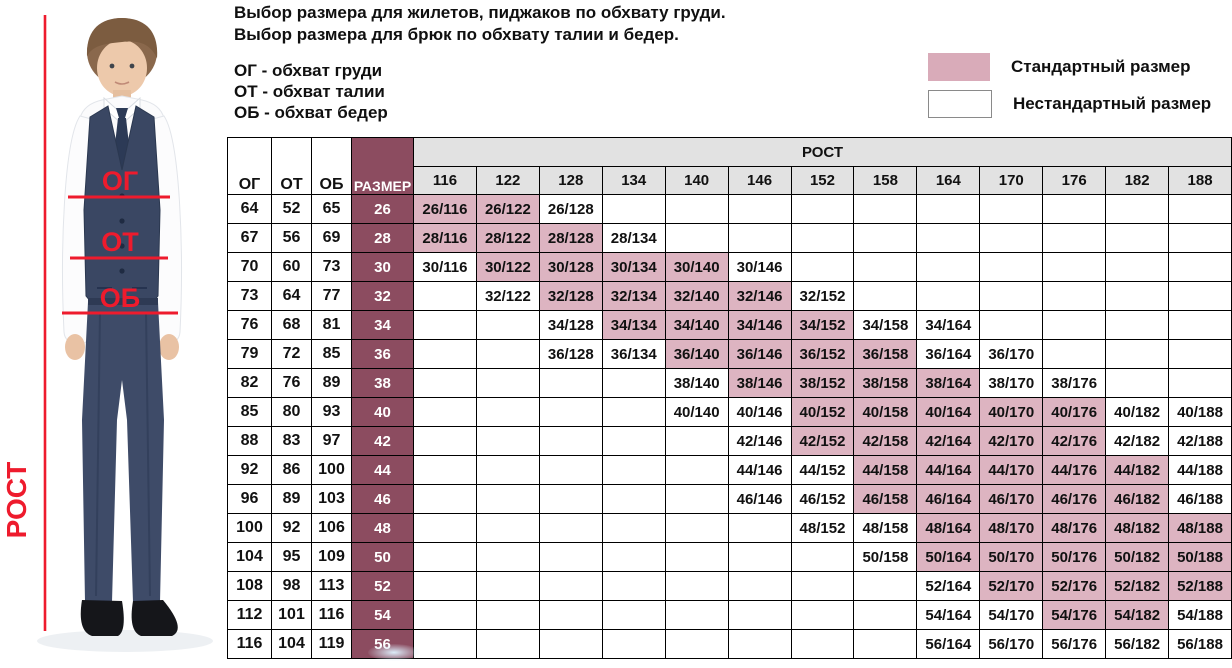 Image resolution: width=1232 pixels, height=668 pixels. I want to click on combo-cell-44/152: 44/152, so click(822, 470).